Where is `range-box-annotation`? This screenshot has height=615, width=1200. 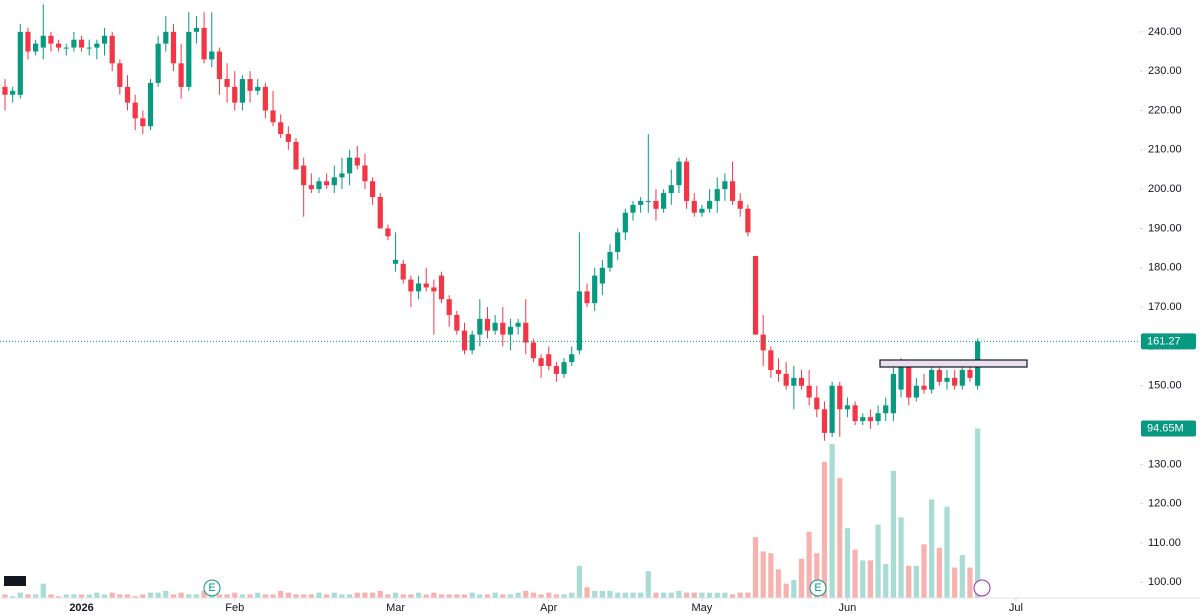
range-box-annotation is located at coordinates (953, 363).